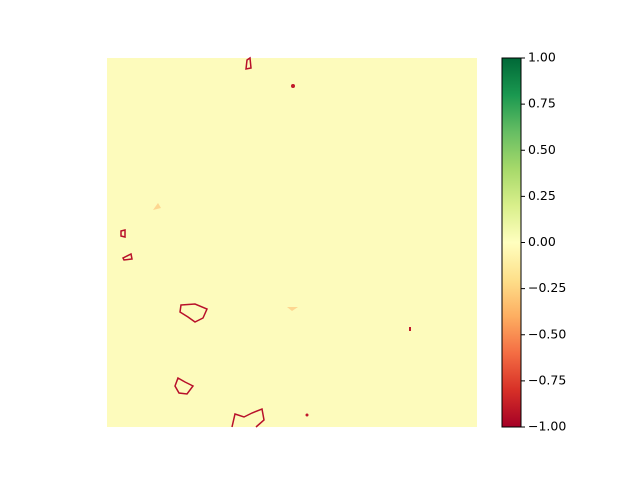 The width and height of the screenshot is (640, 480). I want to click on colorbar-tick-label: 0.25, so click(542, 195).